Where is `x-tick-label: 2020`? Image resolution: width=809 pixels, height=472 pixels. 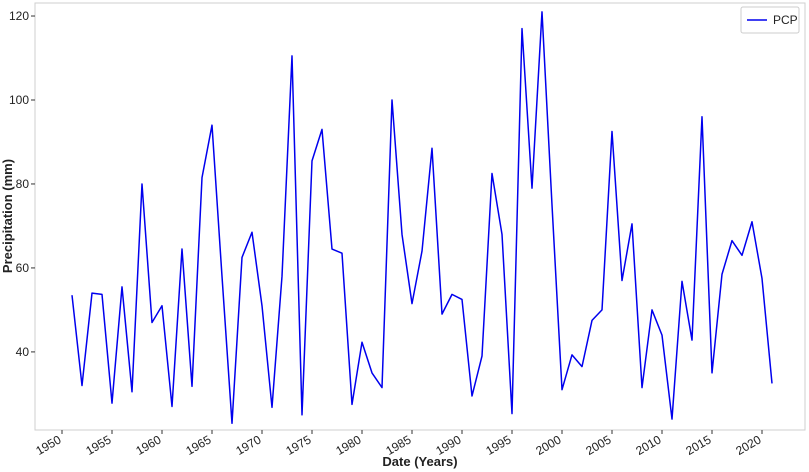
x-tick-label: 2020 is located at coordinates (748, 445).